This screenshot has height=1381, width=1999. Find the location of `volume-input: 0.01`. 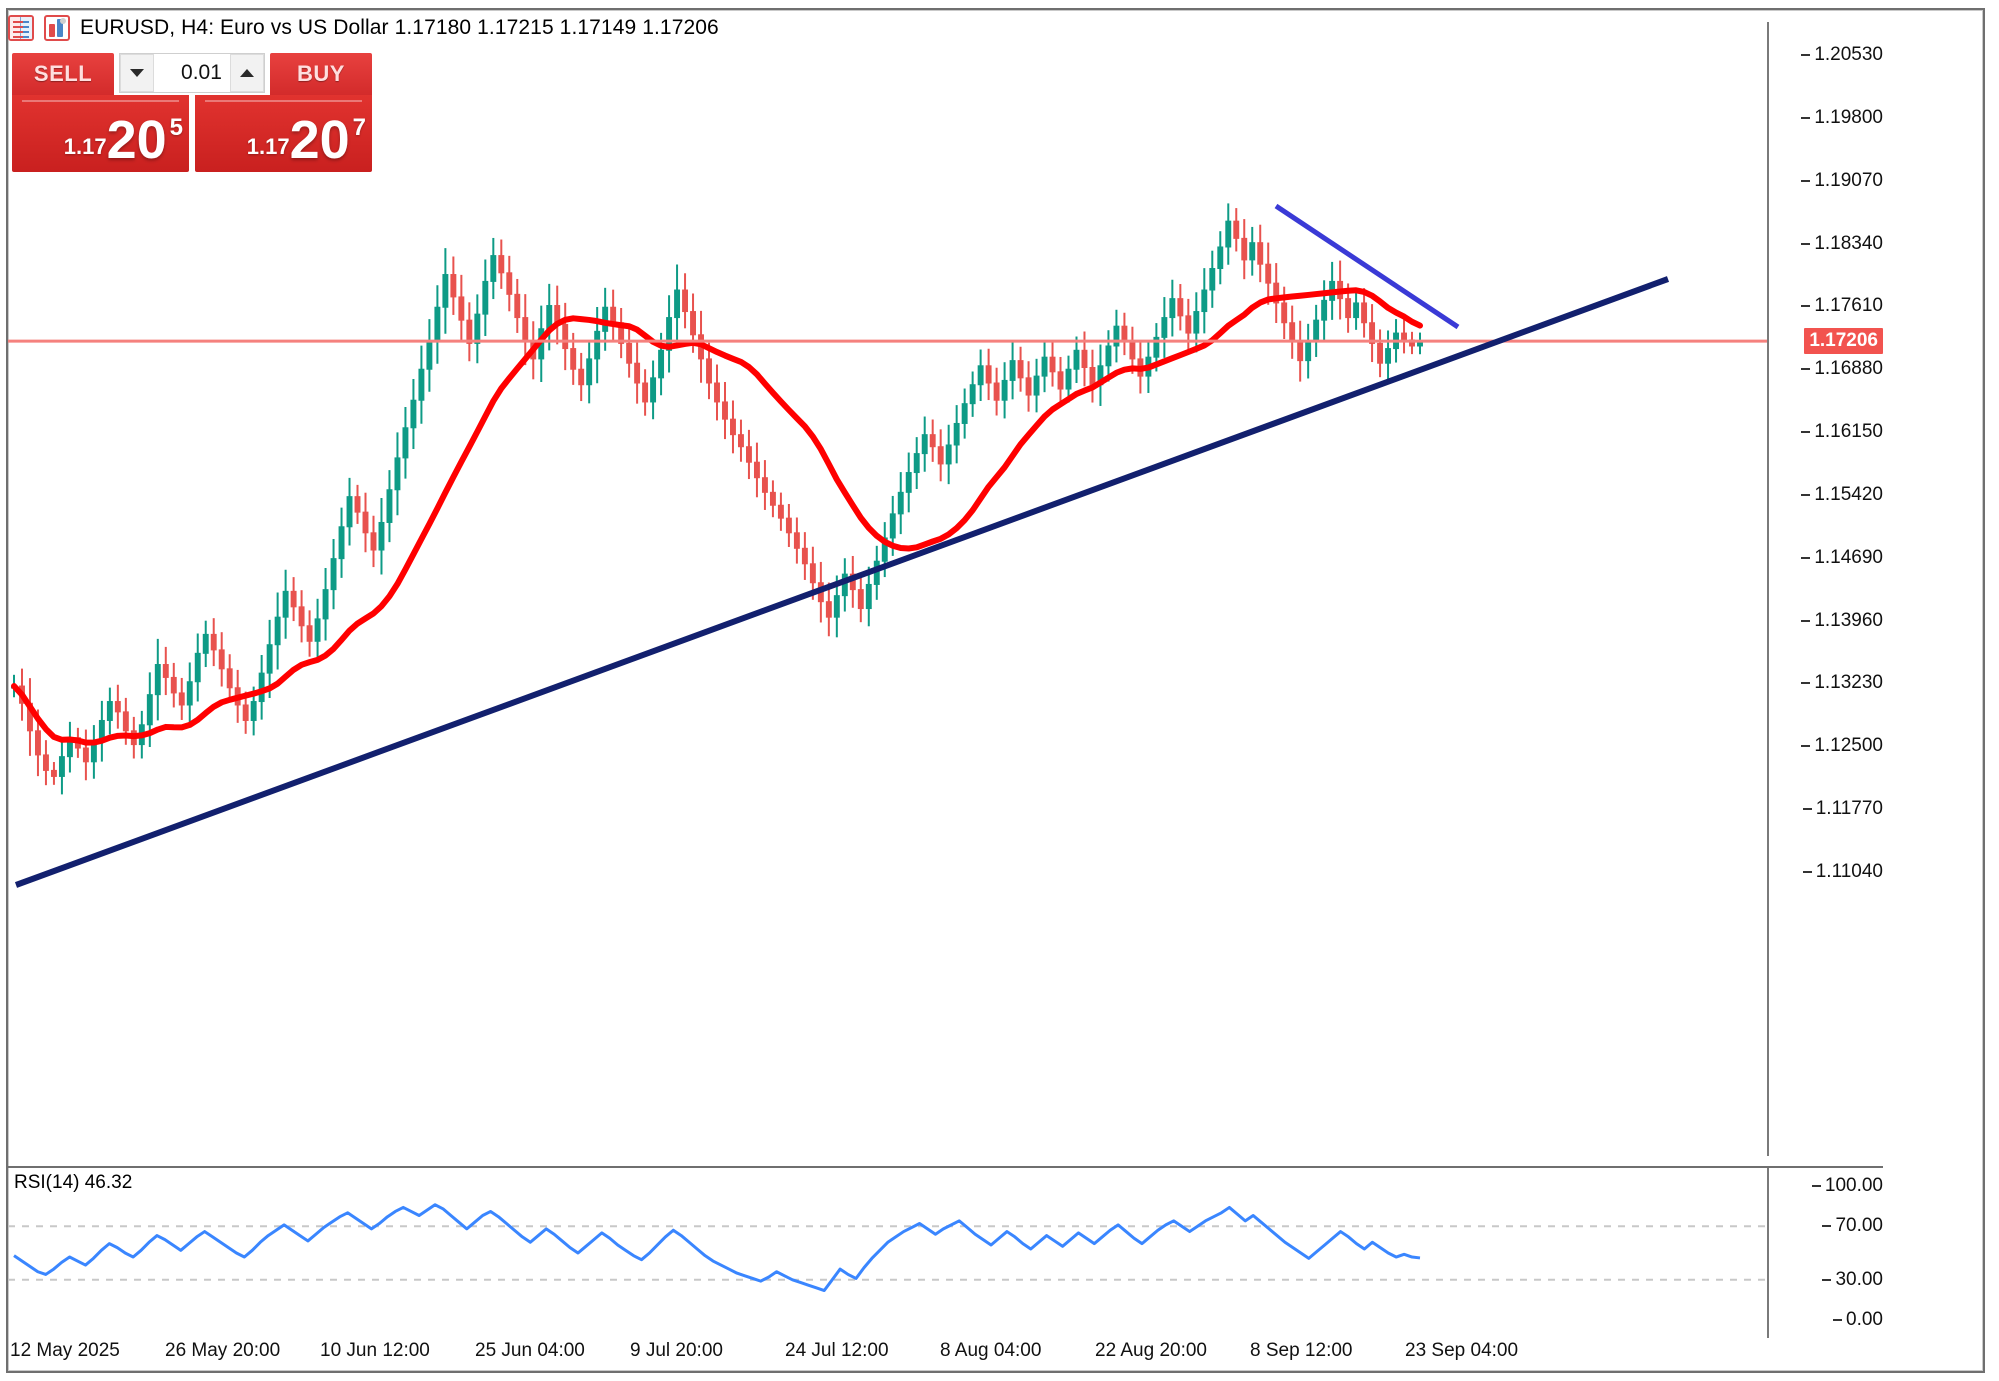

volume-input: 0.01 is located at coordinates (192, 73).